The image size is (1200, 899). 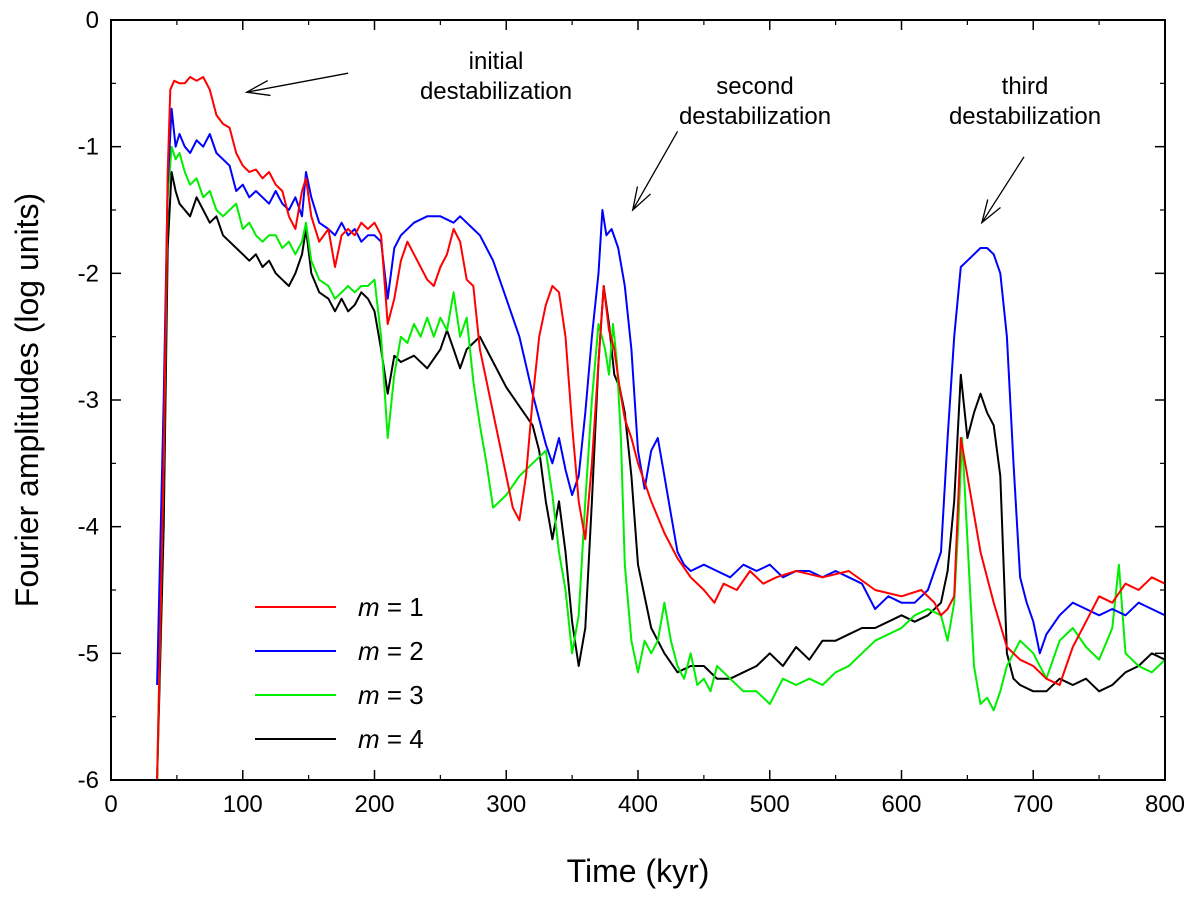 What do you see at coordinates (110, 804) in the screenshot?
I see `x-tick-label: 0` at bounding box center [110, 804].